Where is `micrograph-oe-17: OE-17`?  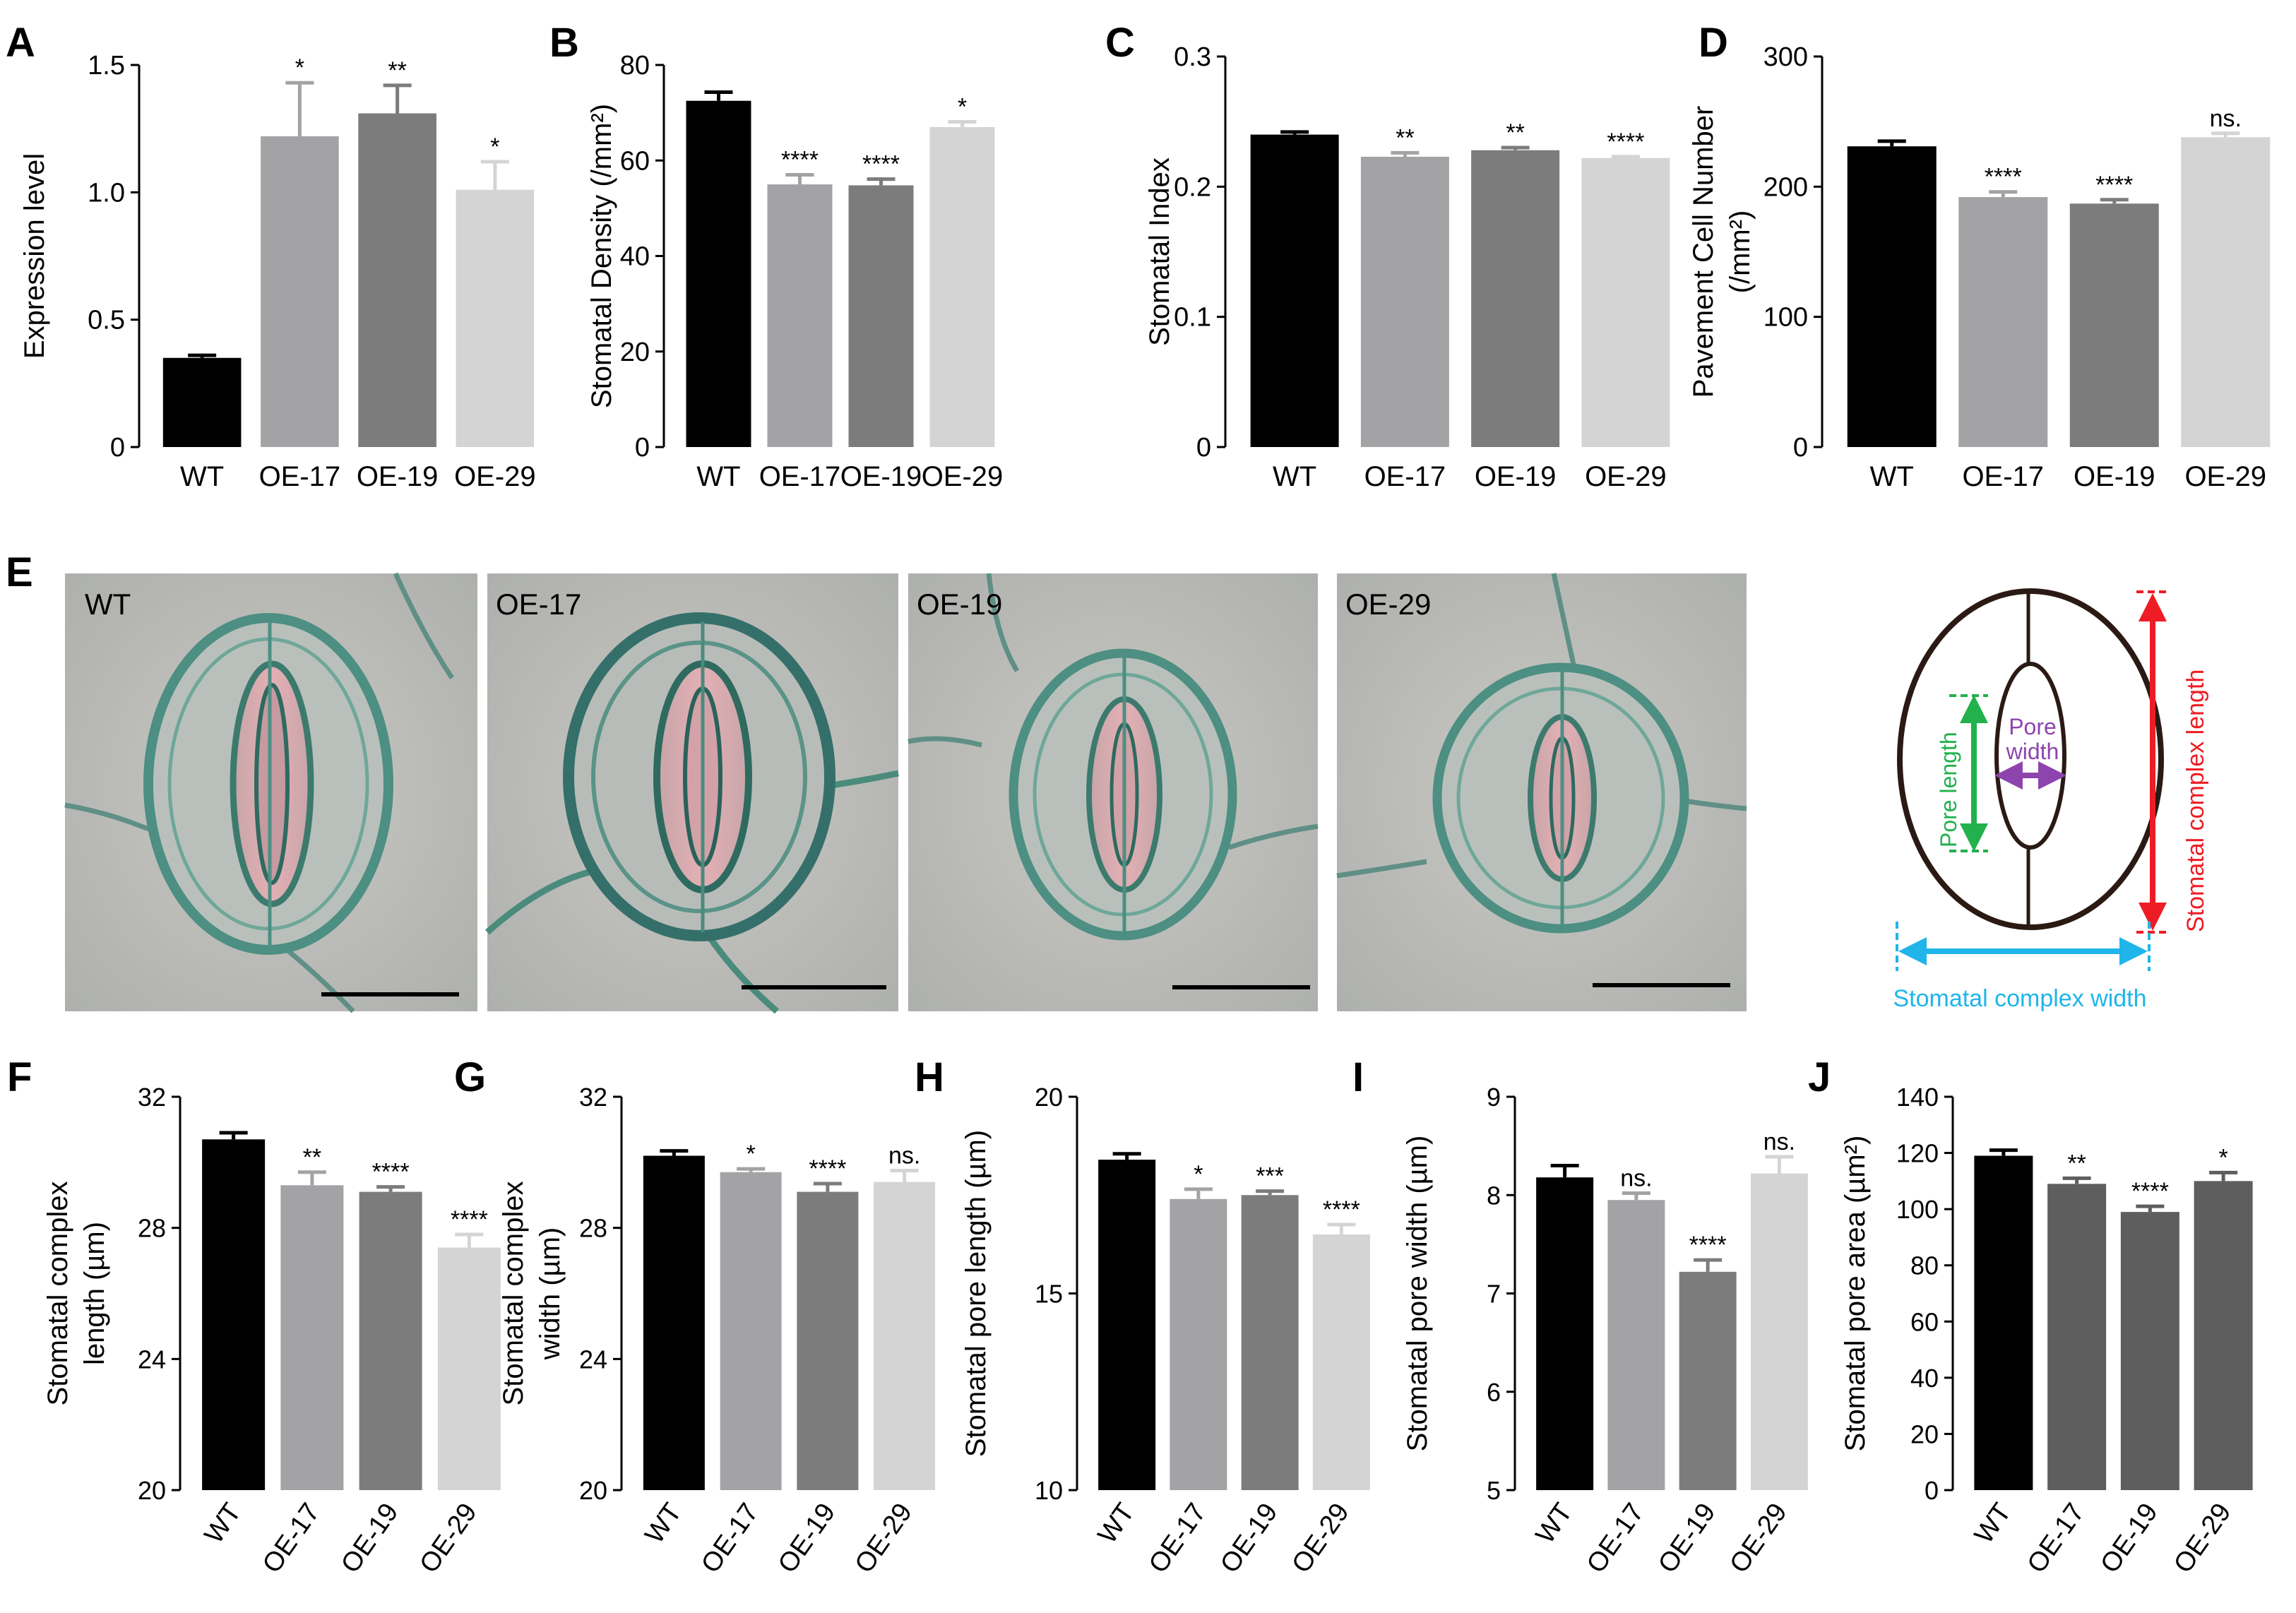 micrograph-oe-17: OE-17 is located at coordinates (692, 793).